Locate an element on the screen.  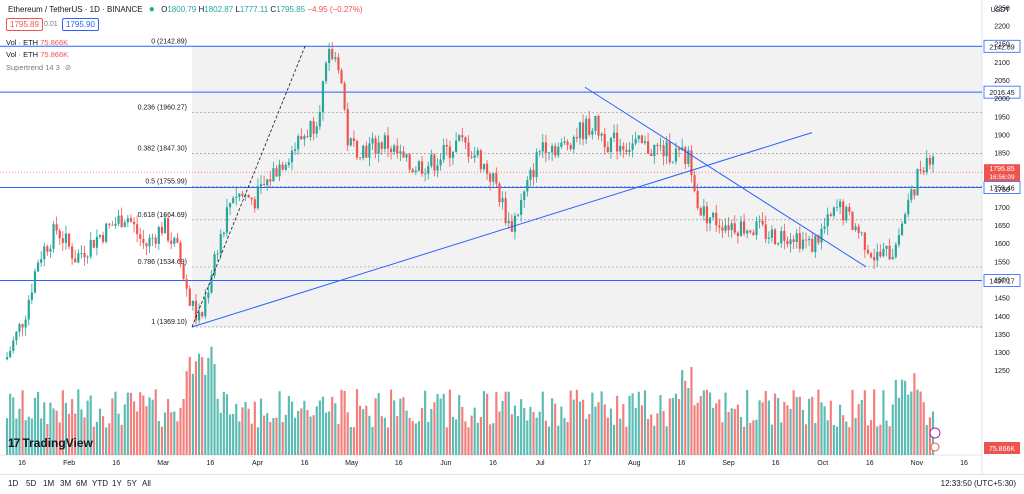
indicator-volume-1: Vol · ETH 75.866K is located at coordinates (37, 42).